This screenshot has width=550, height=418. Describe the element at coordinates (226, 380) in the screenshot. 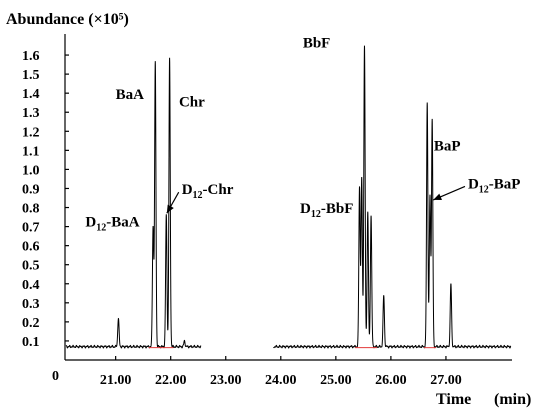

I see `x-tick-label: 23.00` at that location.